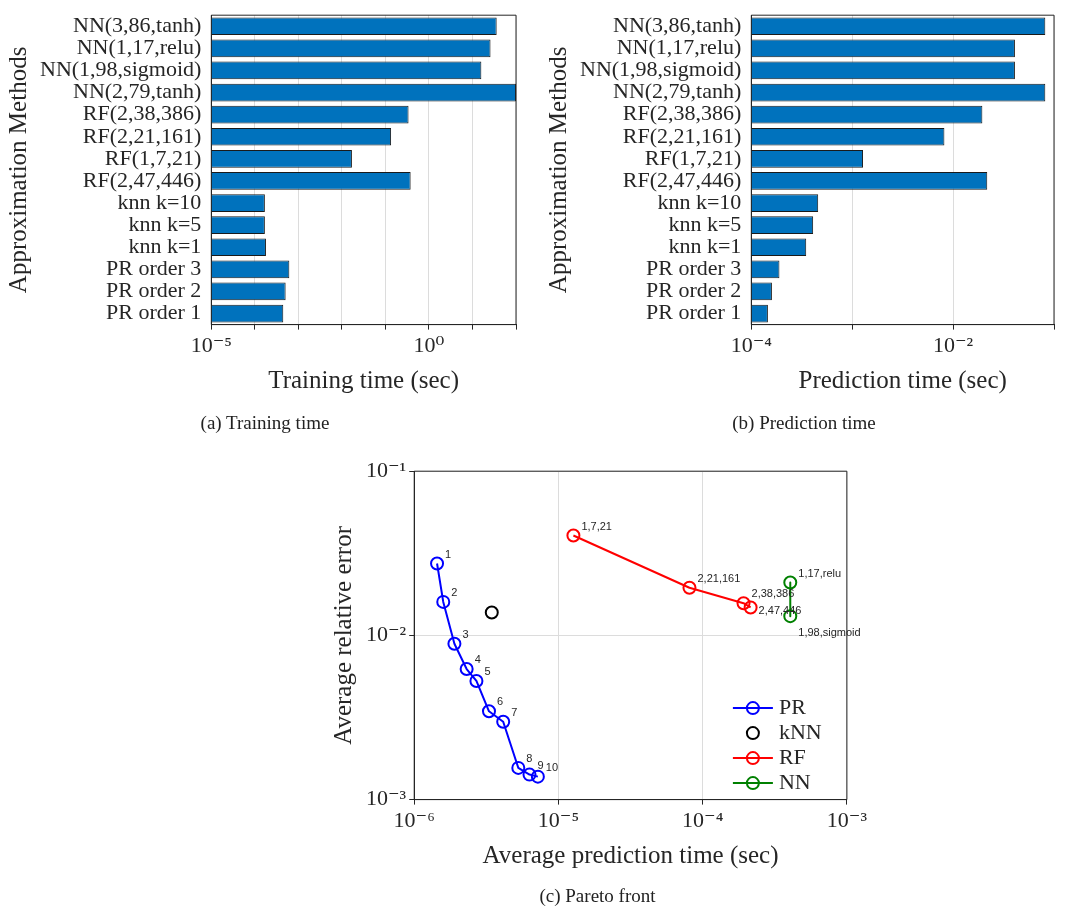  I want to click on annotation: 7, so click(514, 711).